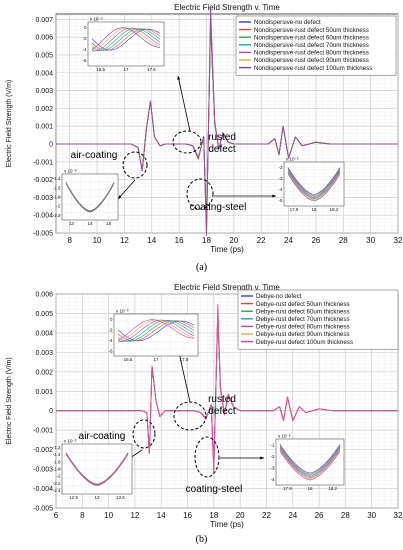 The width and height of the screenshot is (403, 550). I want to click on x-tick-label: 22, so click(261, 240).